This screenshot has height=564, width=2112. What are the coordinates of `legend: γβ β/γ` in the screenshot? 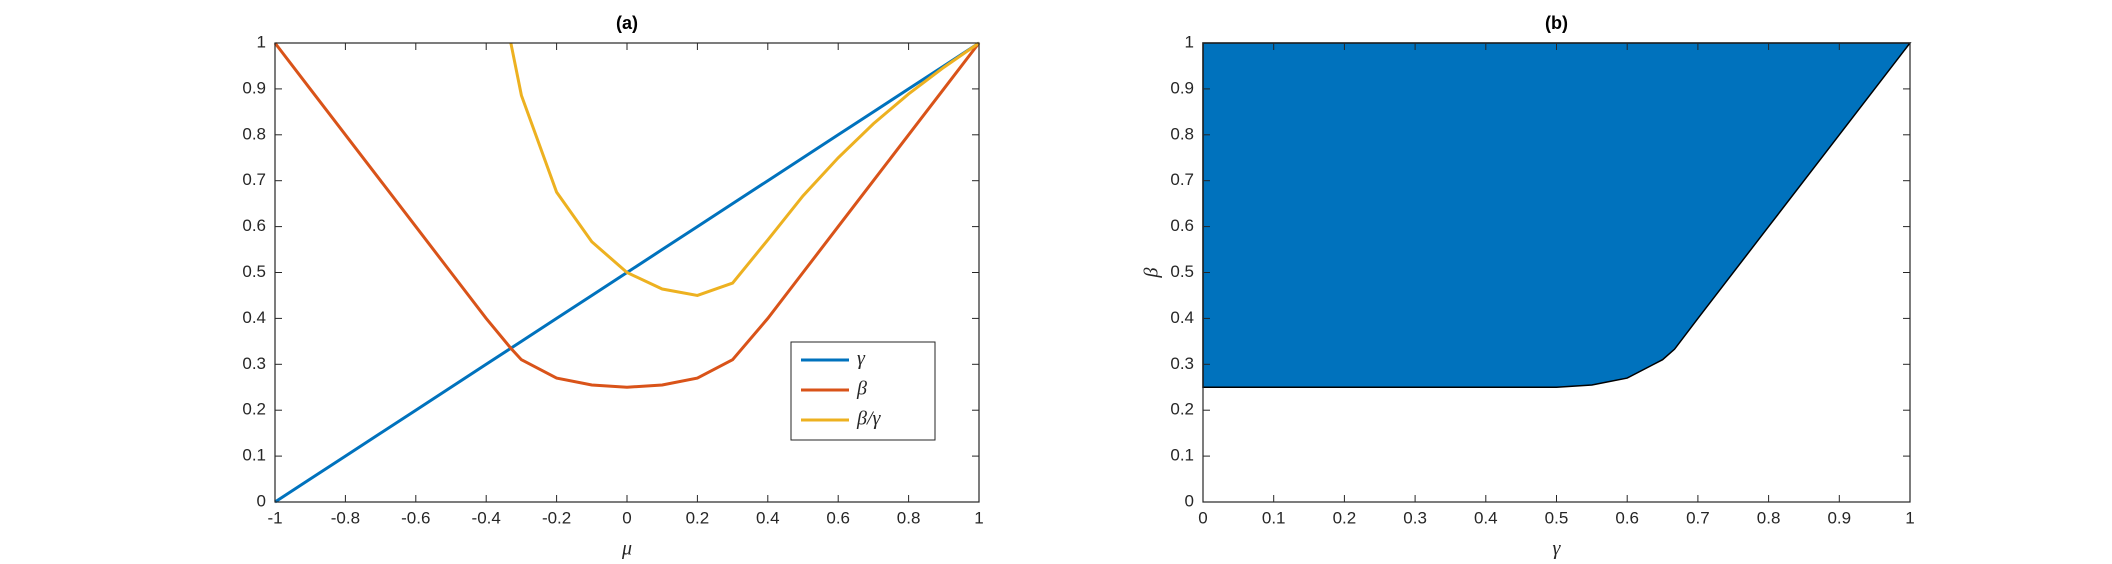 It's located at (863, 391).